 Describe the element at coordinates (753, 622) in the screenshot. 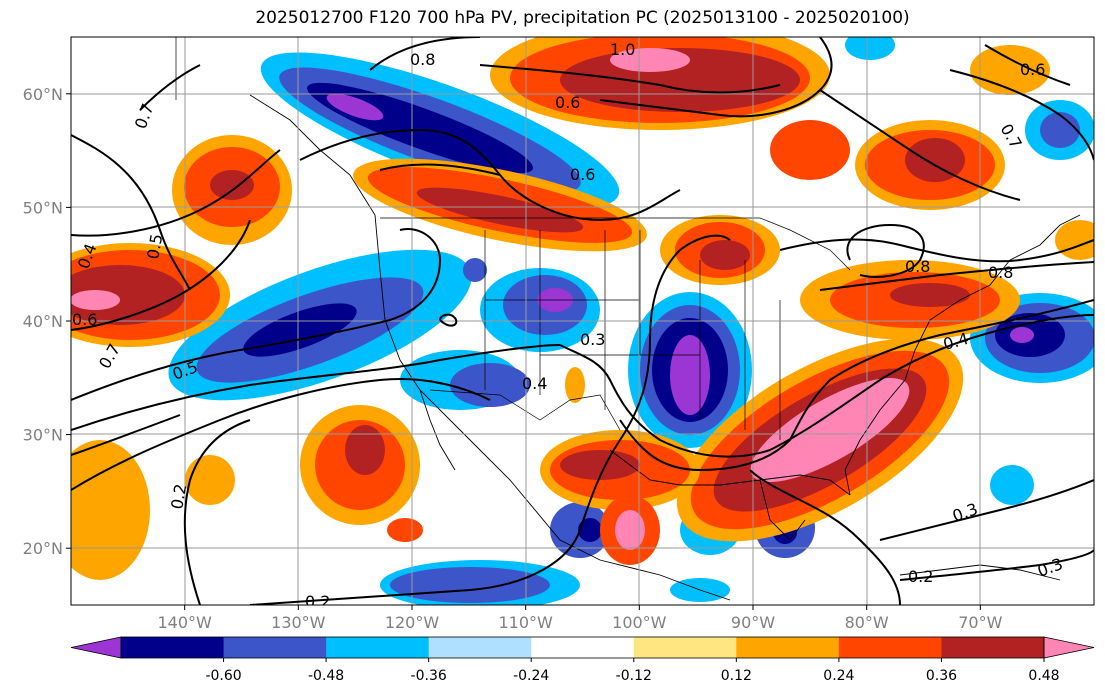

I see `lon-tick-label: 90°W` at that location.